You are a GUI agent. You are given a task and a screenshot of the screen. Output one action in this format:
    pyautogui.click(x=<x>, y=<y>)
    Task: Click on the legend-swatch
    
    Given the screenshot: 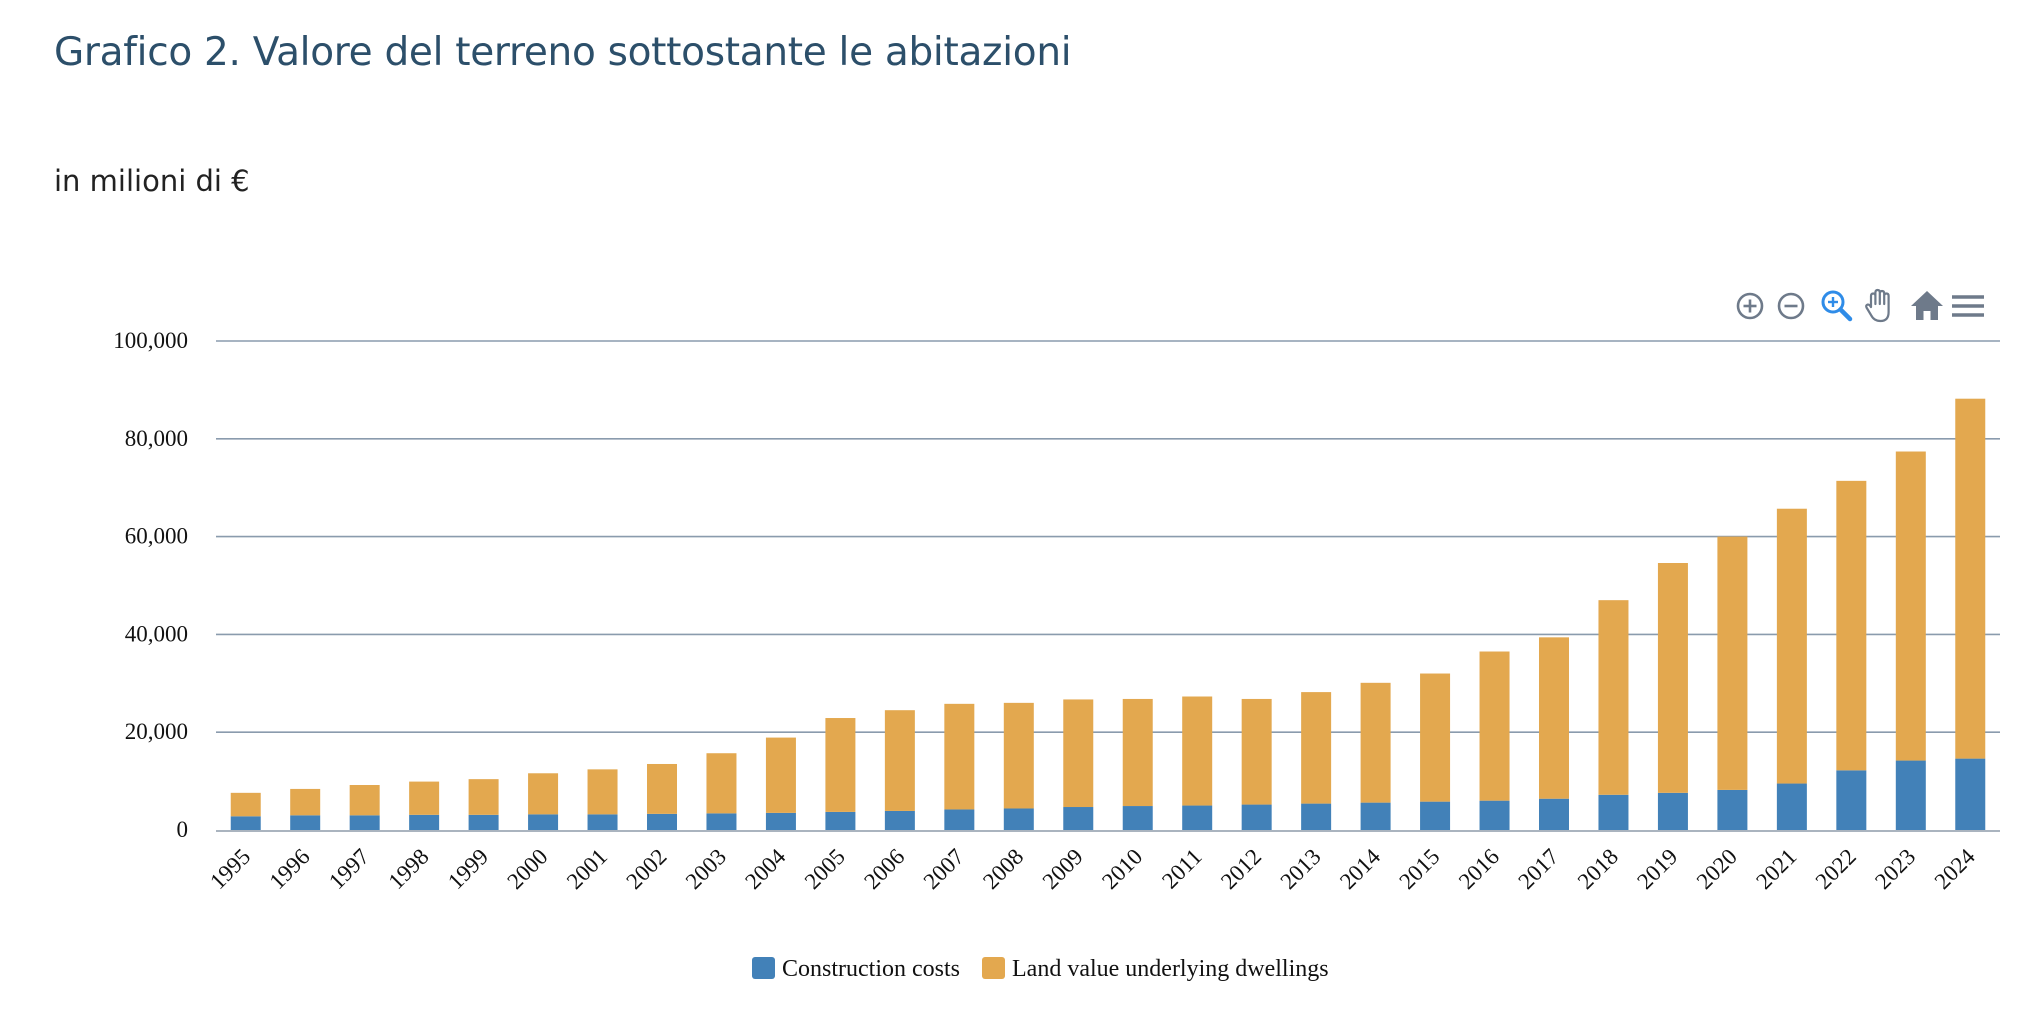 What is the action you would take?
    pyautogui.click(x=993, y=968)
    